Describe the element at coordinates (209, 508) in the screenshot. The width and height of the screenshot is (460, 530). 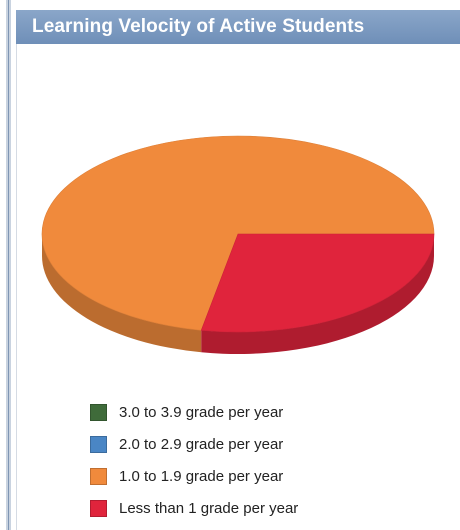
I see `legend-label: Less than 1 grade per year` at that location.